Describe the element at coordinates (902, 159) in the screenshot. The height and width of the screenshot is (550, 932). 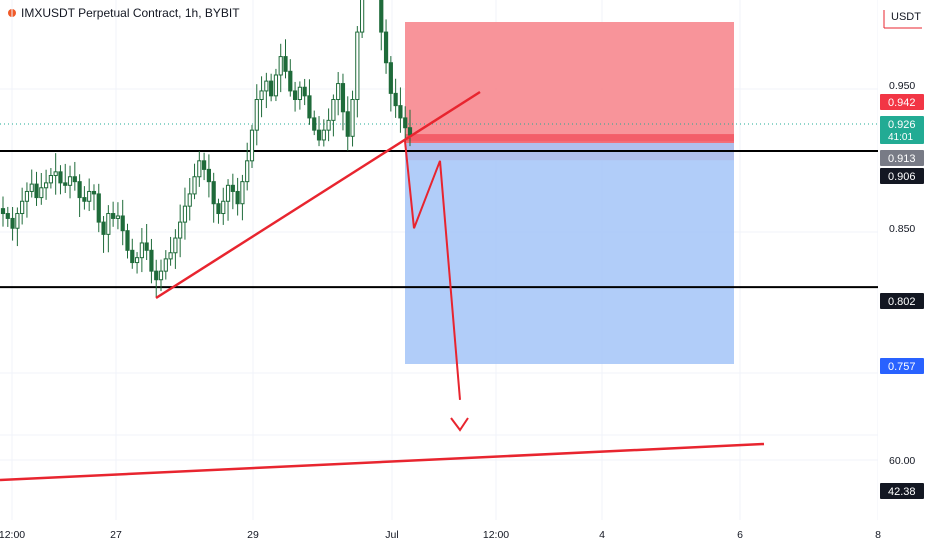
I see `price-label-text: 0.913` at that location.